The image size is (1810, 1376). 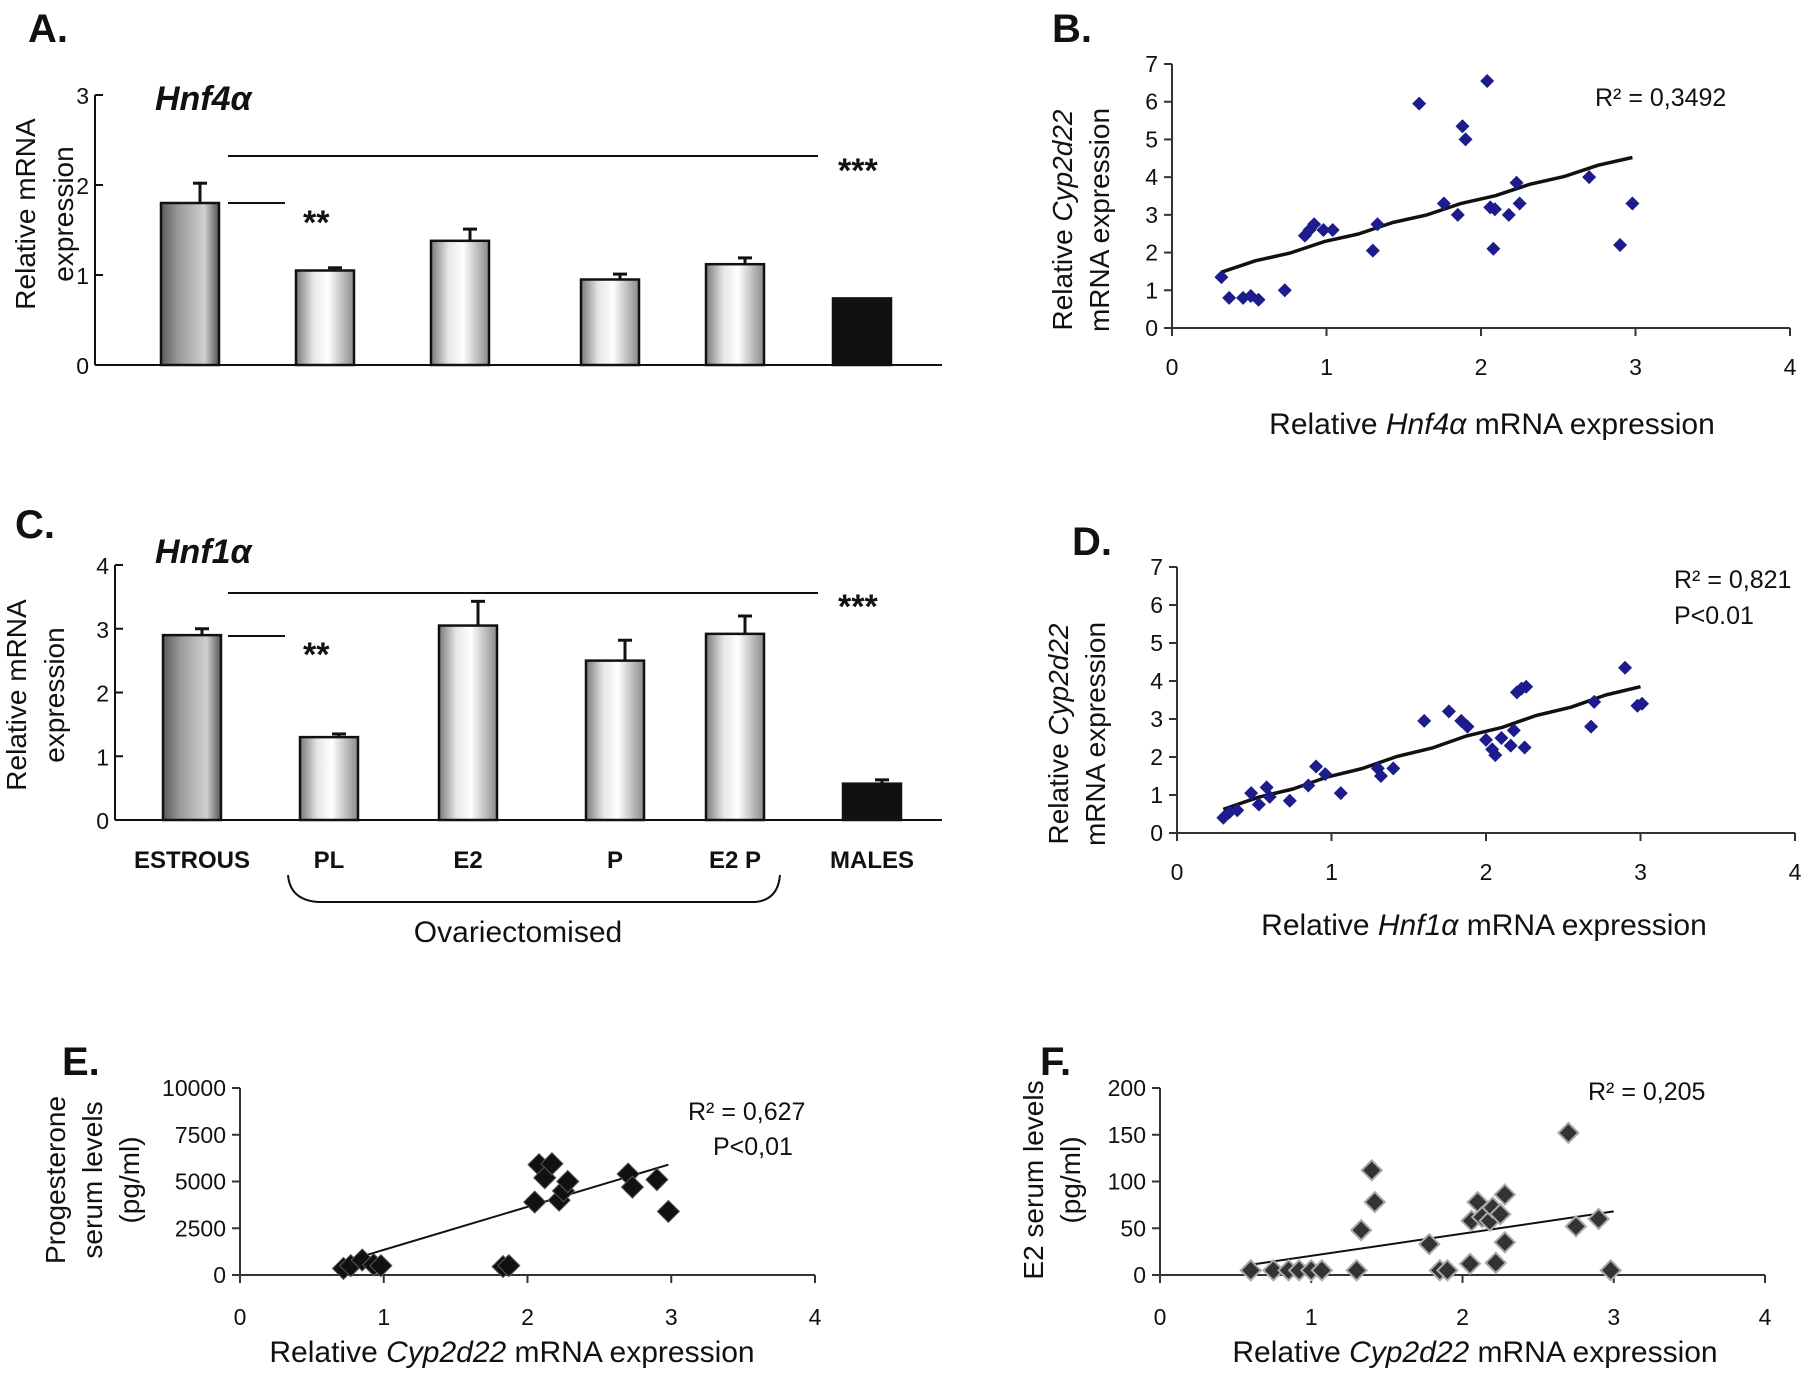 What do you see at coordinates (200, 1135) in the screenshot?
I see `panel-e-ytick-label: 7500` at bounding box center [200, 1135].